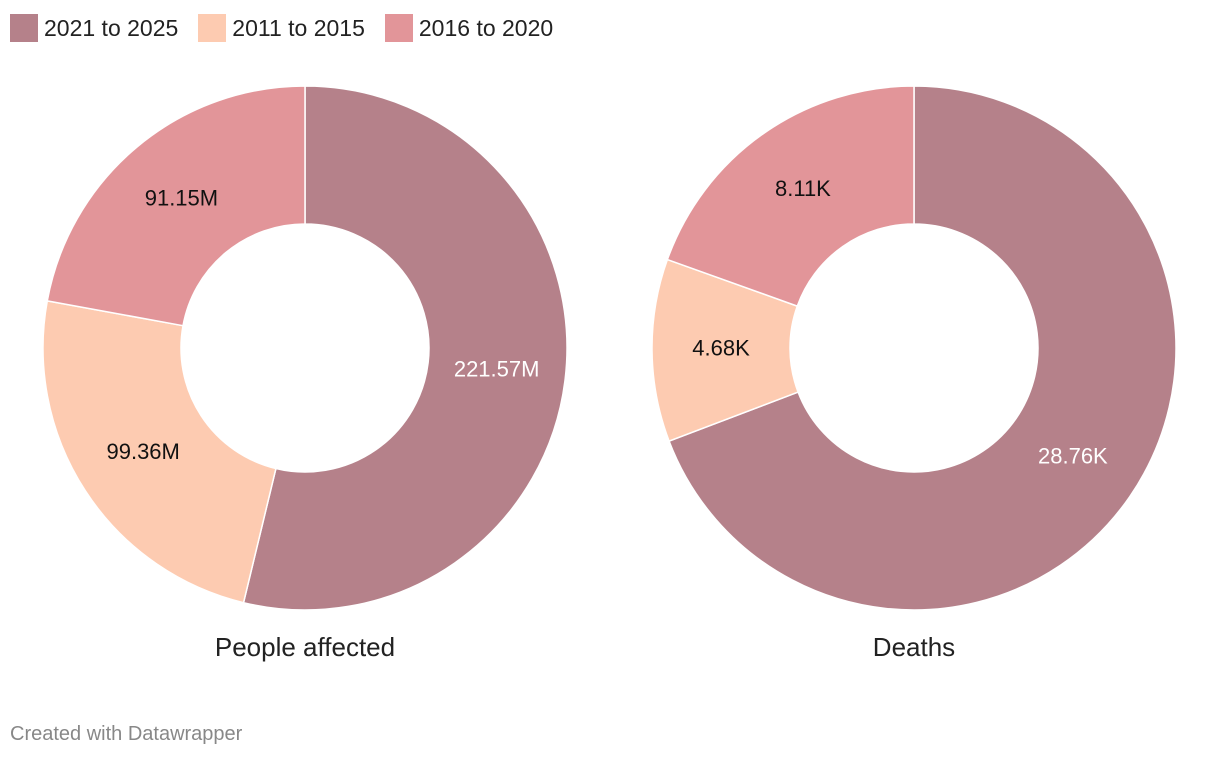 Image resolution: width=1220 pixels, height=760 pixels. I want to click on slice-data-label: 99.36M, so click(142, 451).